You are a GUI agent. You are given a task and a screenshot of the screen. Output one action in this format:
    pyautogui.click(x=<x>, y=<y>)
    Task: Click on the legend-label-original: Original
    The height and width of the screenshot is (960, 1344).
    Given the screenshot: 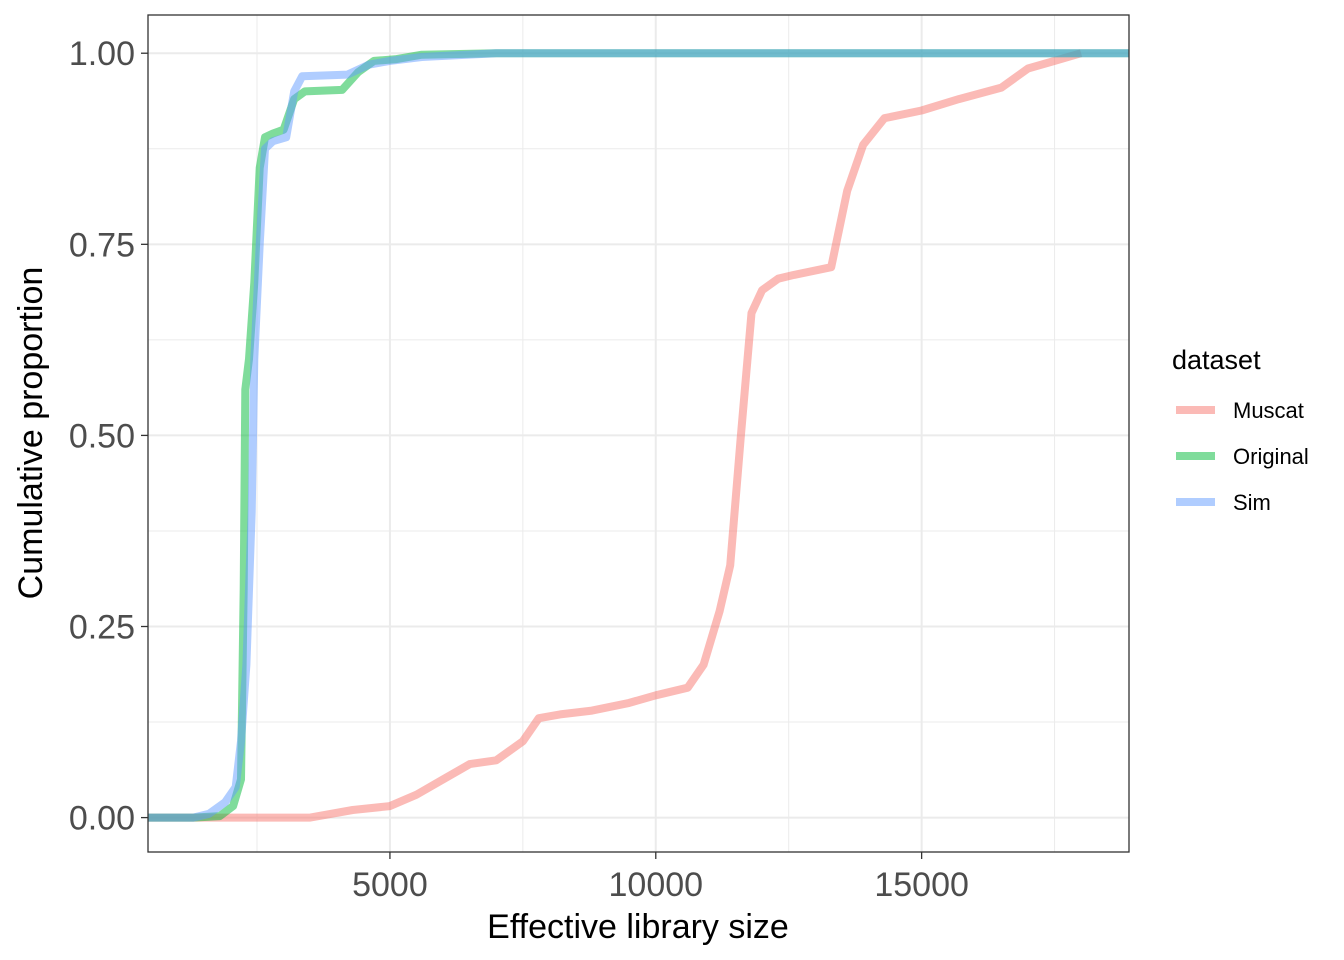 What is the action you would take?
    pyautogui.click(x=1271, y=456)
    